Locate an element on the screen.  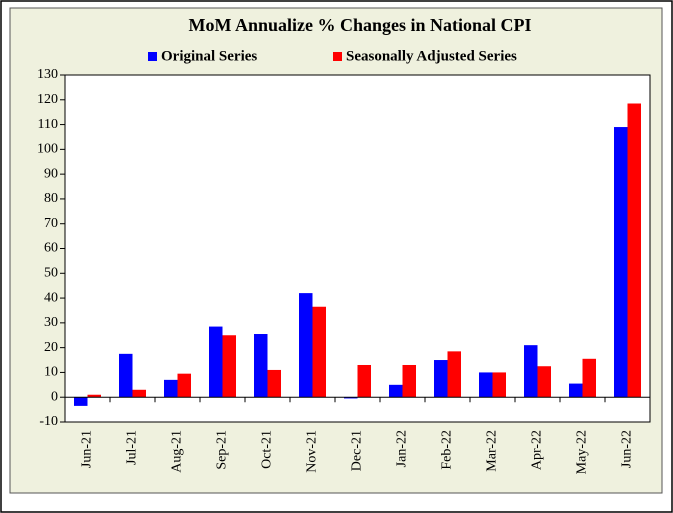
legend-label: Original Series is located at coordinates (209, 56).